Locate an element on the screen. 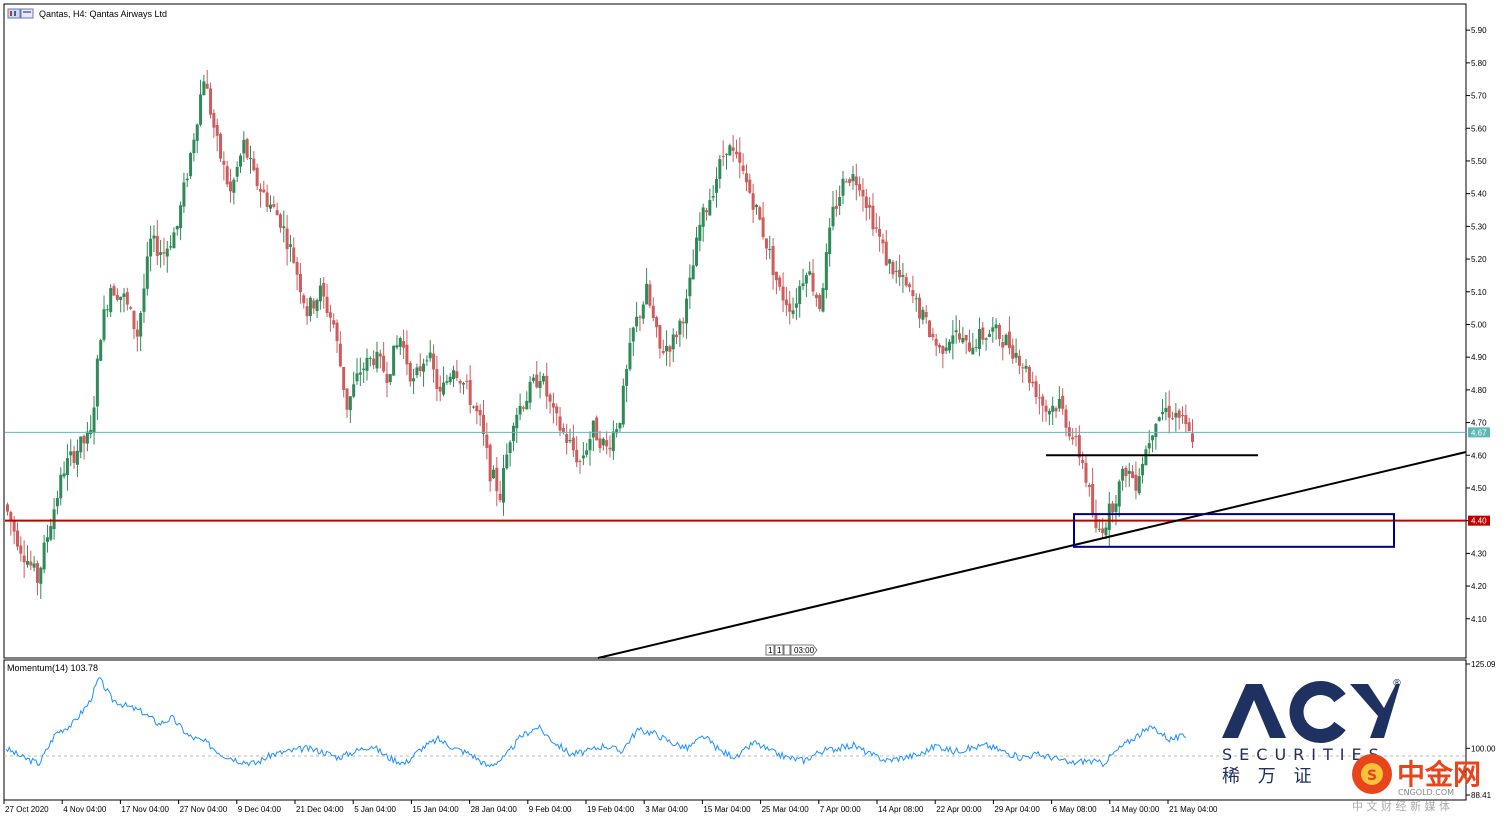 Image resolution: width=1506 pixels, height=825 pixels. support-zone-box is located at coordinates (1234, 530).